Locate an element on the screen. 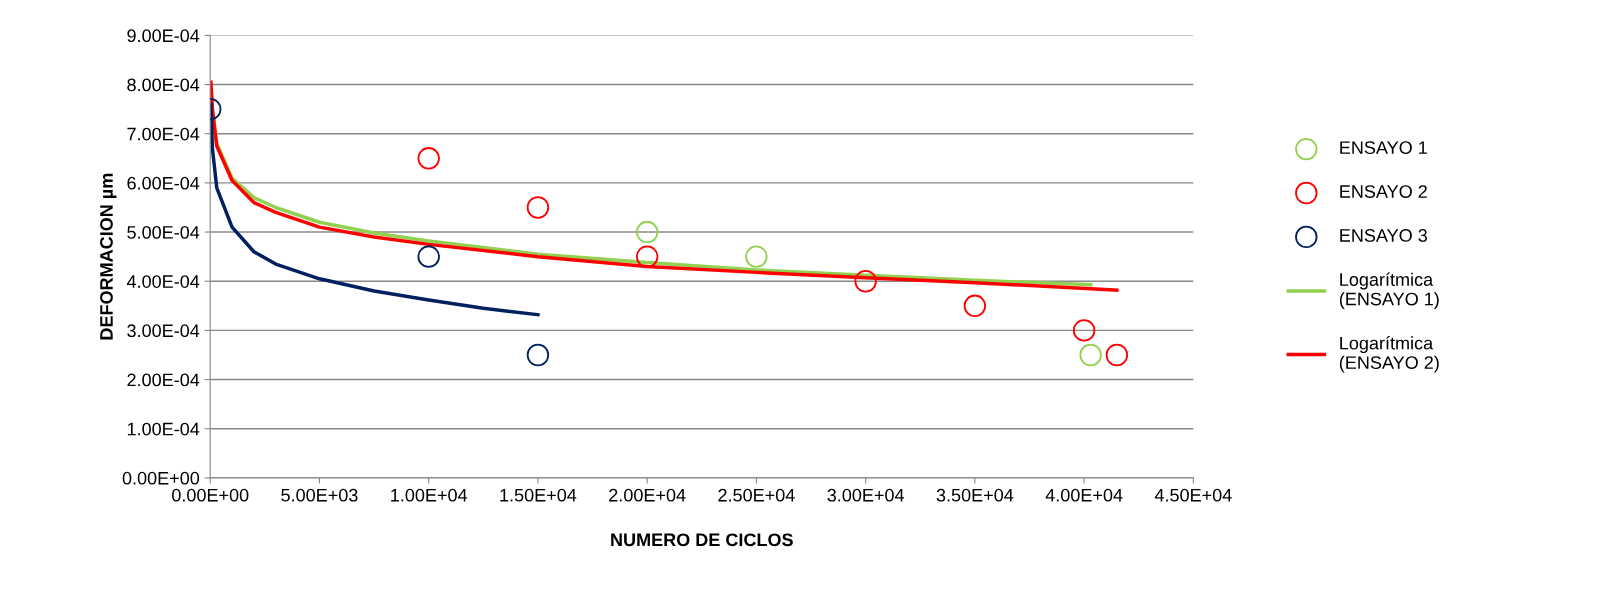 The height and width of the screenshot is (590, 1617). x-tick-label: 2.50E+04 is located at coordinates (756, 495).